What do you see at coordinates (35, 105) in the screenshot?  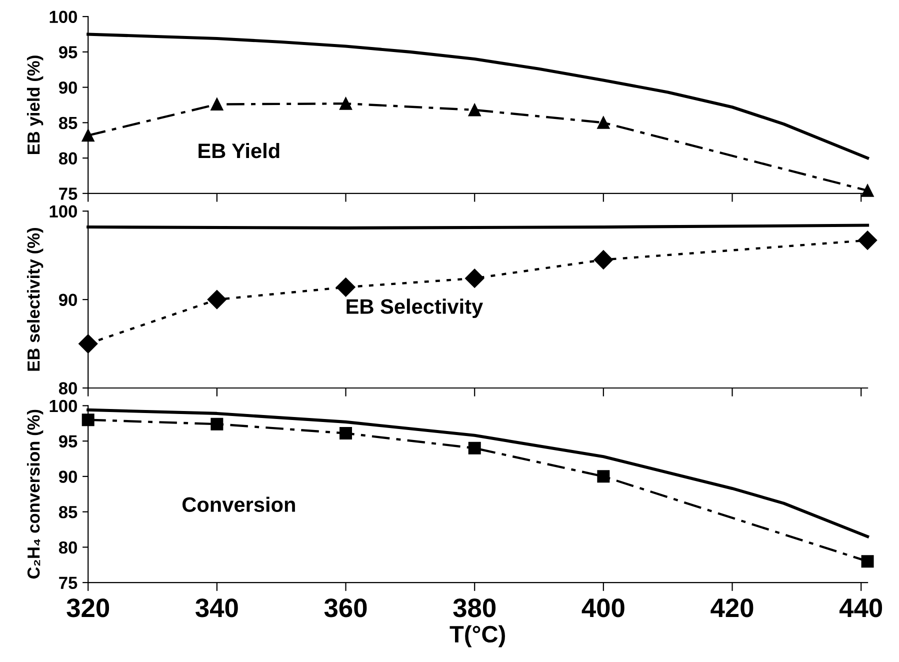 I see `y-axis-title: EB yield (%)` at bounding box center [35, 105].